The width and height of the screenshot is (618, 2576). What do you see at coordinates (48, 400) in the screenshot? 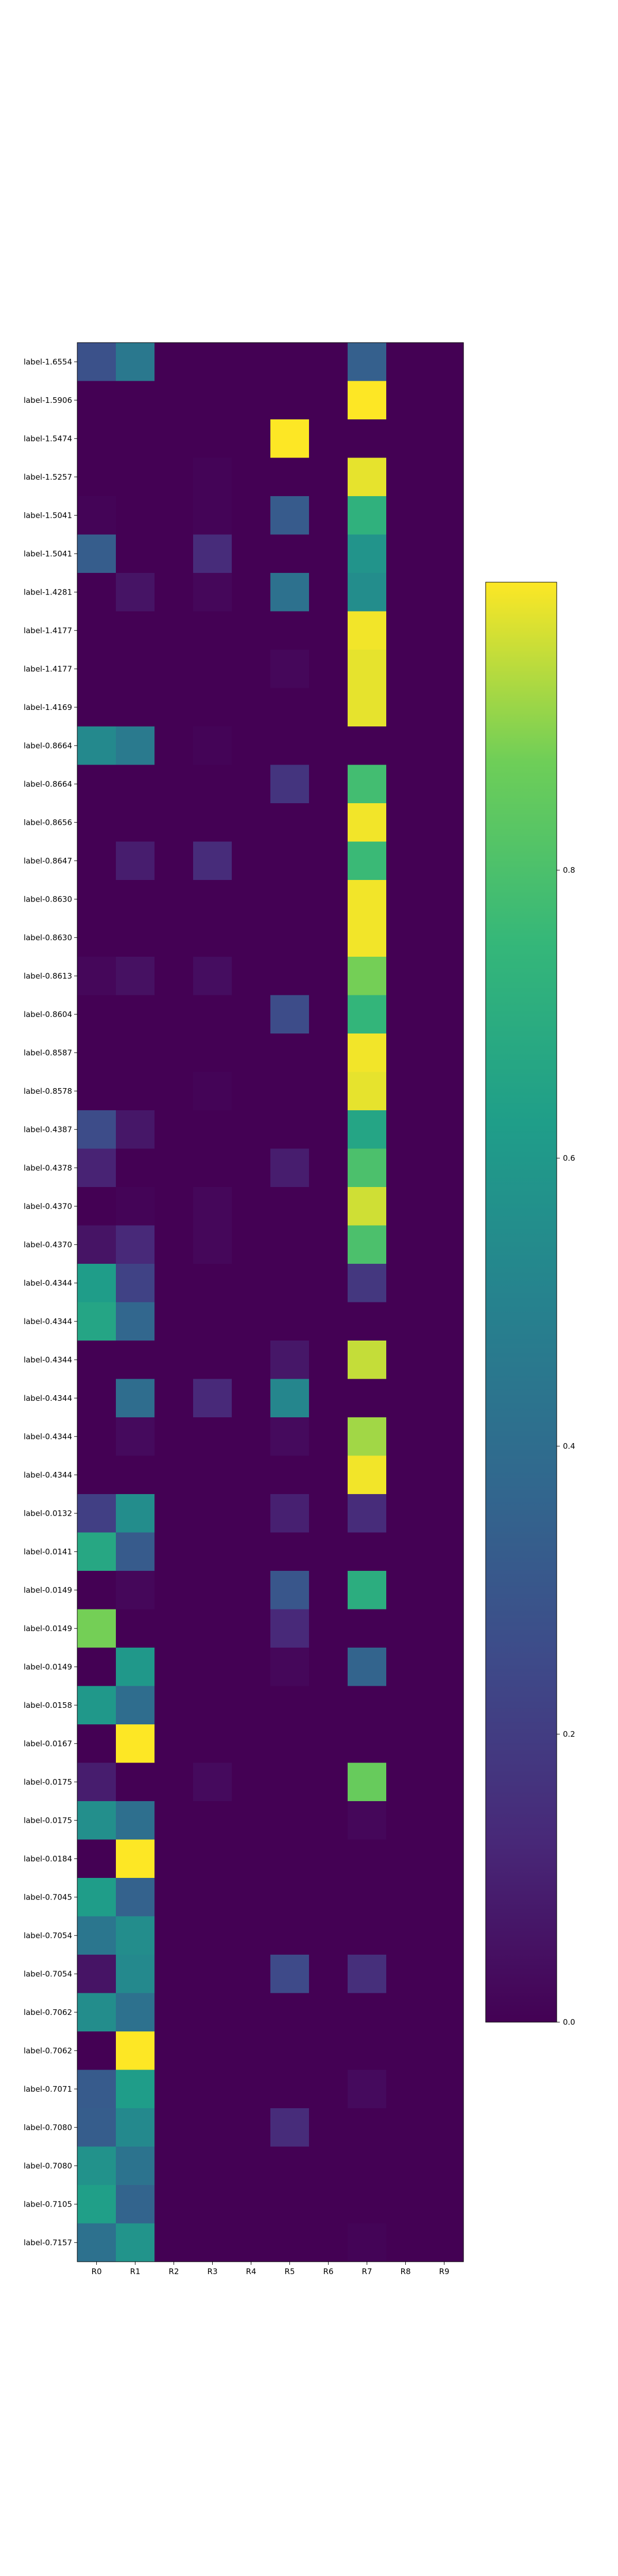
I see `y-tick-label: label-1.5906` at bounding box center [48, 400].